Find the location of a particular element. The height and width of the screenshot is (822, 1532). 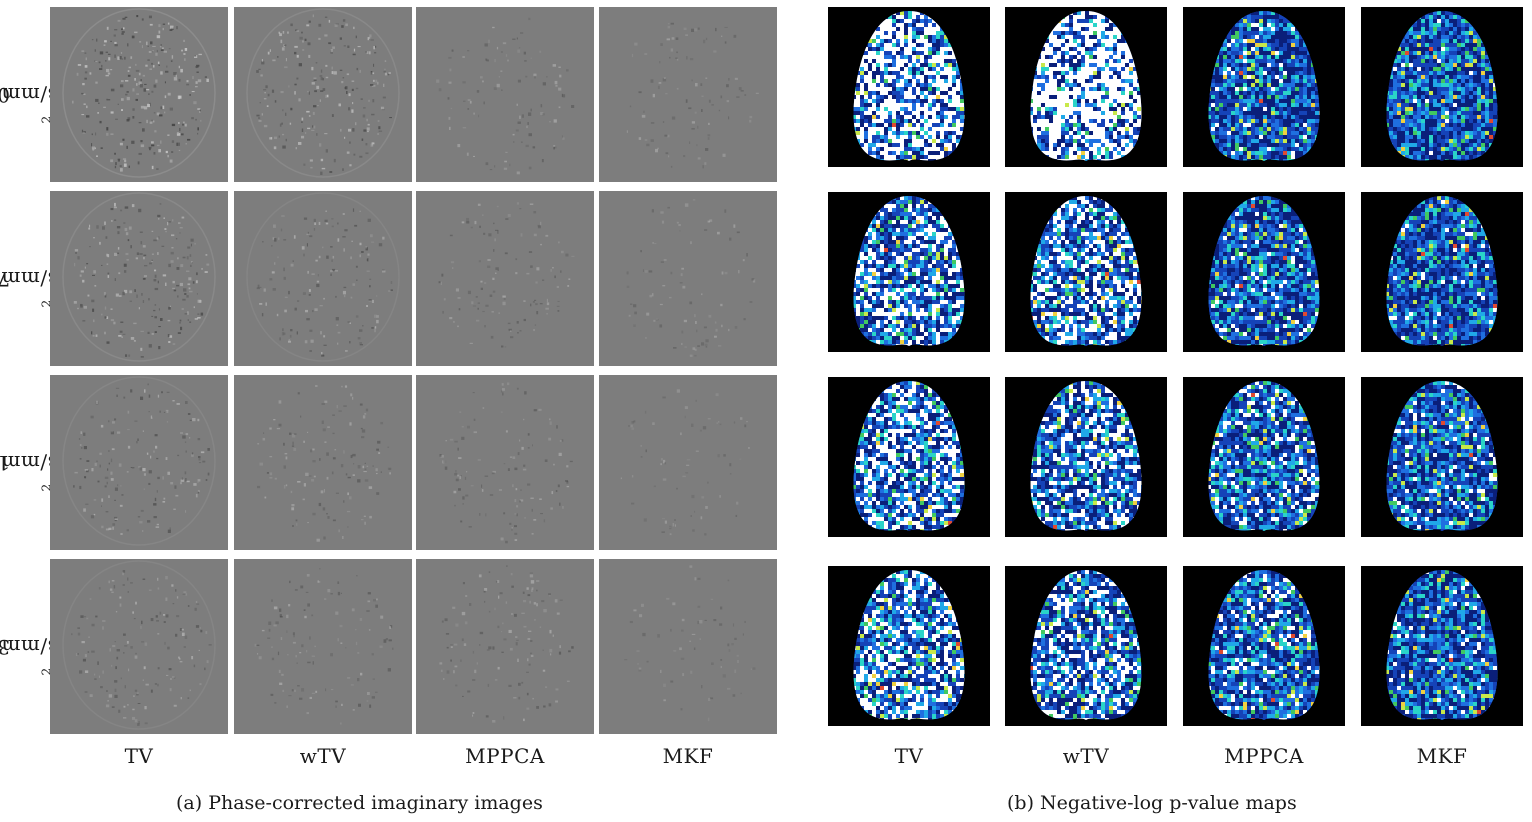

pvalue-map-tv-b3000 is located at coordinates (909, 646).